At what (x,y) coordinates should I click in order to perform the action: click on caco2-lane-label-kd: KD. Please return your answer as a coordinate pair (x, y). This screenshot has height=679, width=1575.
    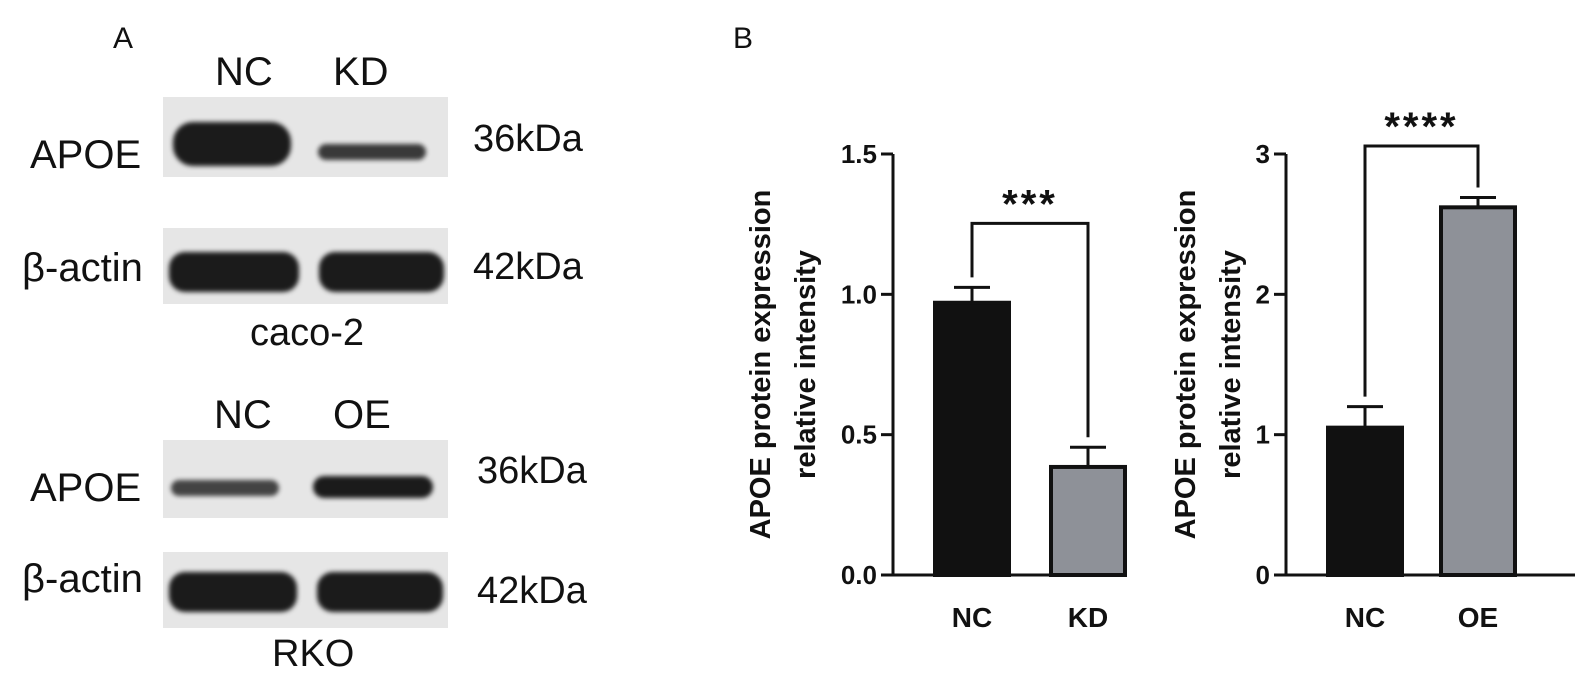
    Looking at the image, I should click on (361, 72).